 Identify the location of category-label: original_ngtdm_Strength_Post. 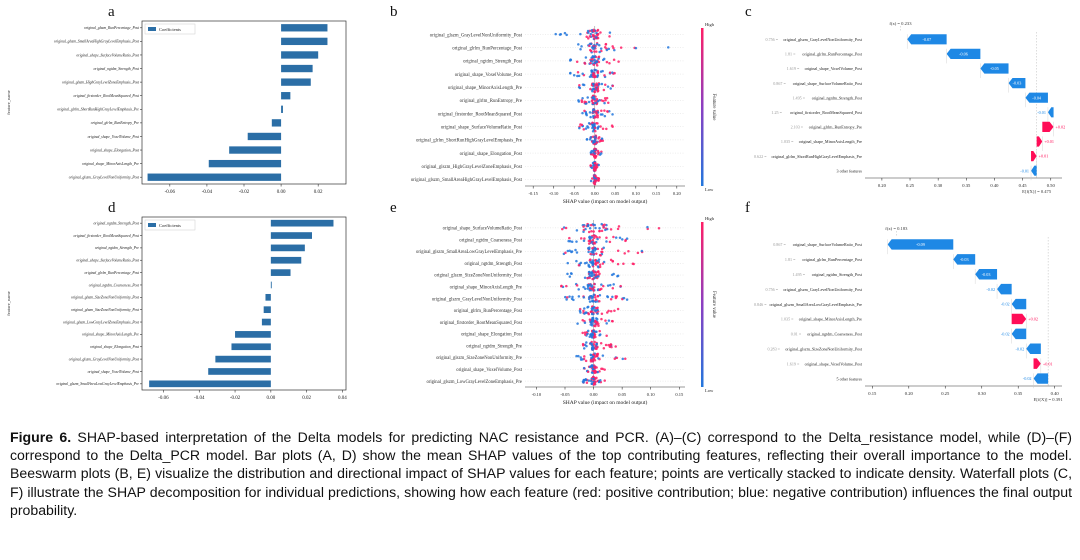
(116, 223).